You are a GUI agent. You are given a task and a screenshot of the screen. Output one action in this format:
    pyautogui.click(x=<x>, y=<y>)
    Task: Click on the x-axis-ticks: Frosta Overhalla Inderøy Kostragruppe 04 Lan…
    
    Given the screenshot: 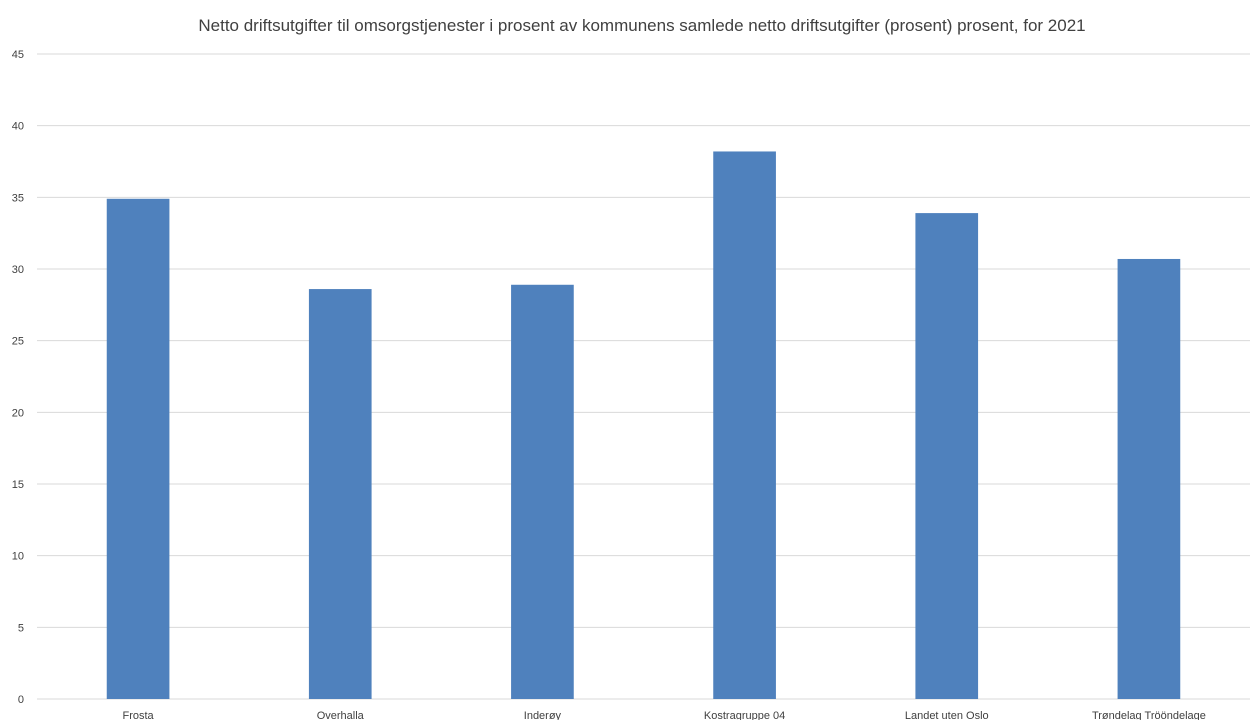 What is the action you would take?
    pyautogui.click(x=664, y=716)
    